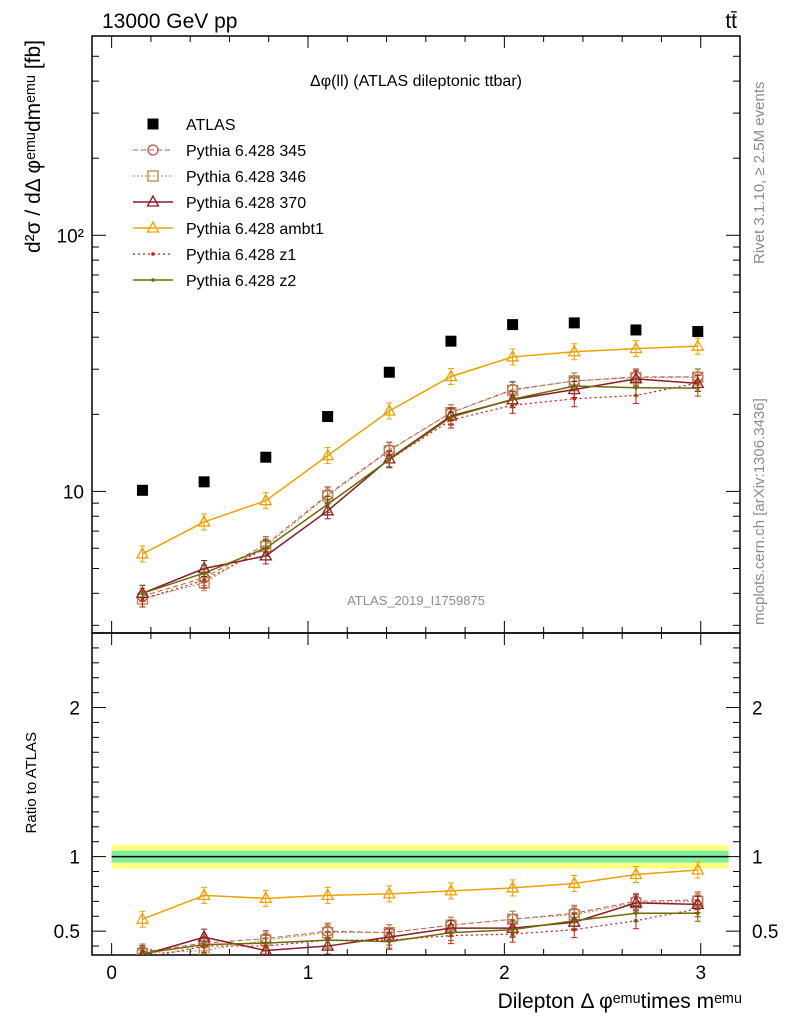 The width and height of the screenshot is (786, 1024). I want to click on main-ytick-label: 10, so click(73, 492).